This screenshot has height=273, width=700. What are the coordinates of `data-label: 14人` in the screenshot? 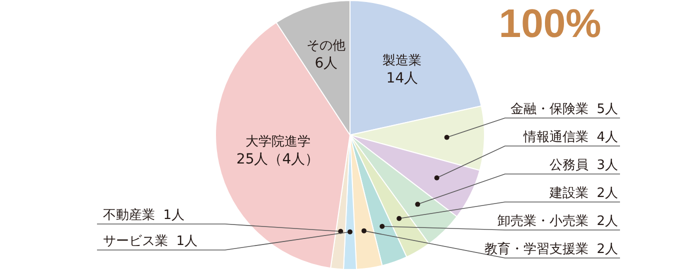 It's located at (402, 78).